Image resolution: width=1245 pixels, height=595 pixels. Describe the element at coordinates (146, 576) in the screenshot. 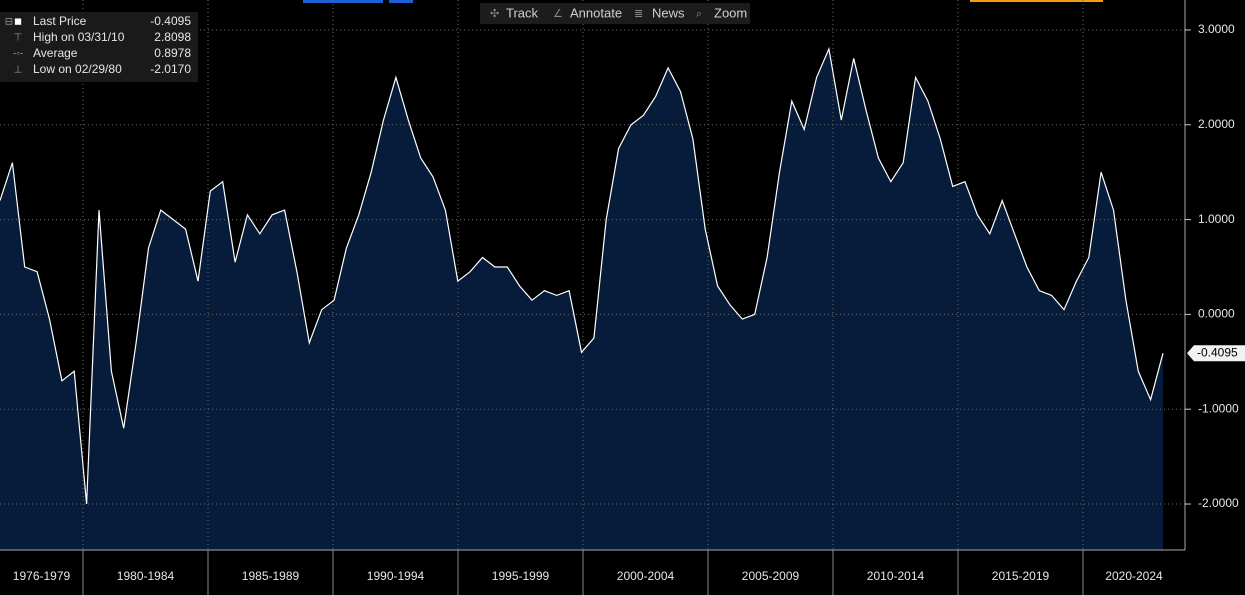

I see `x-tick-label: 1980-1984` at that location.